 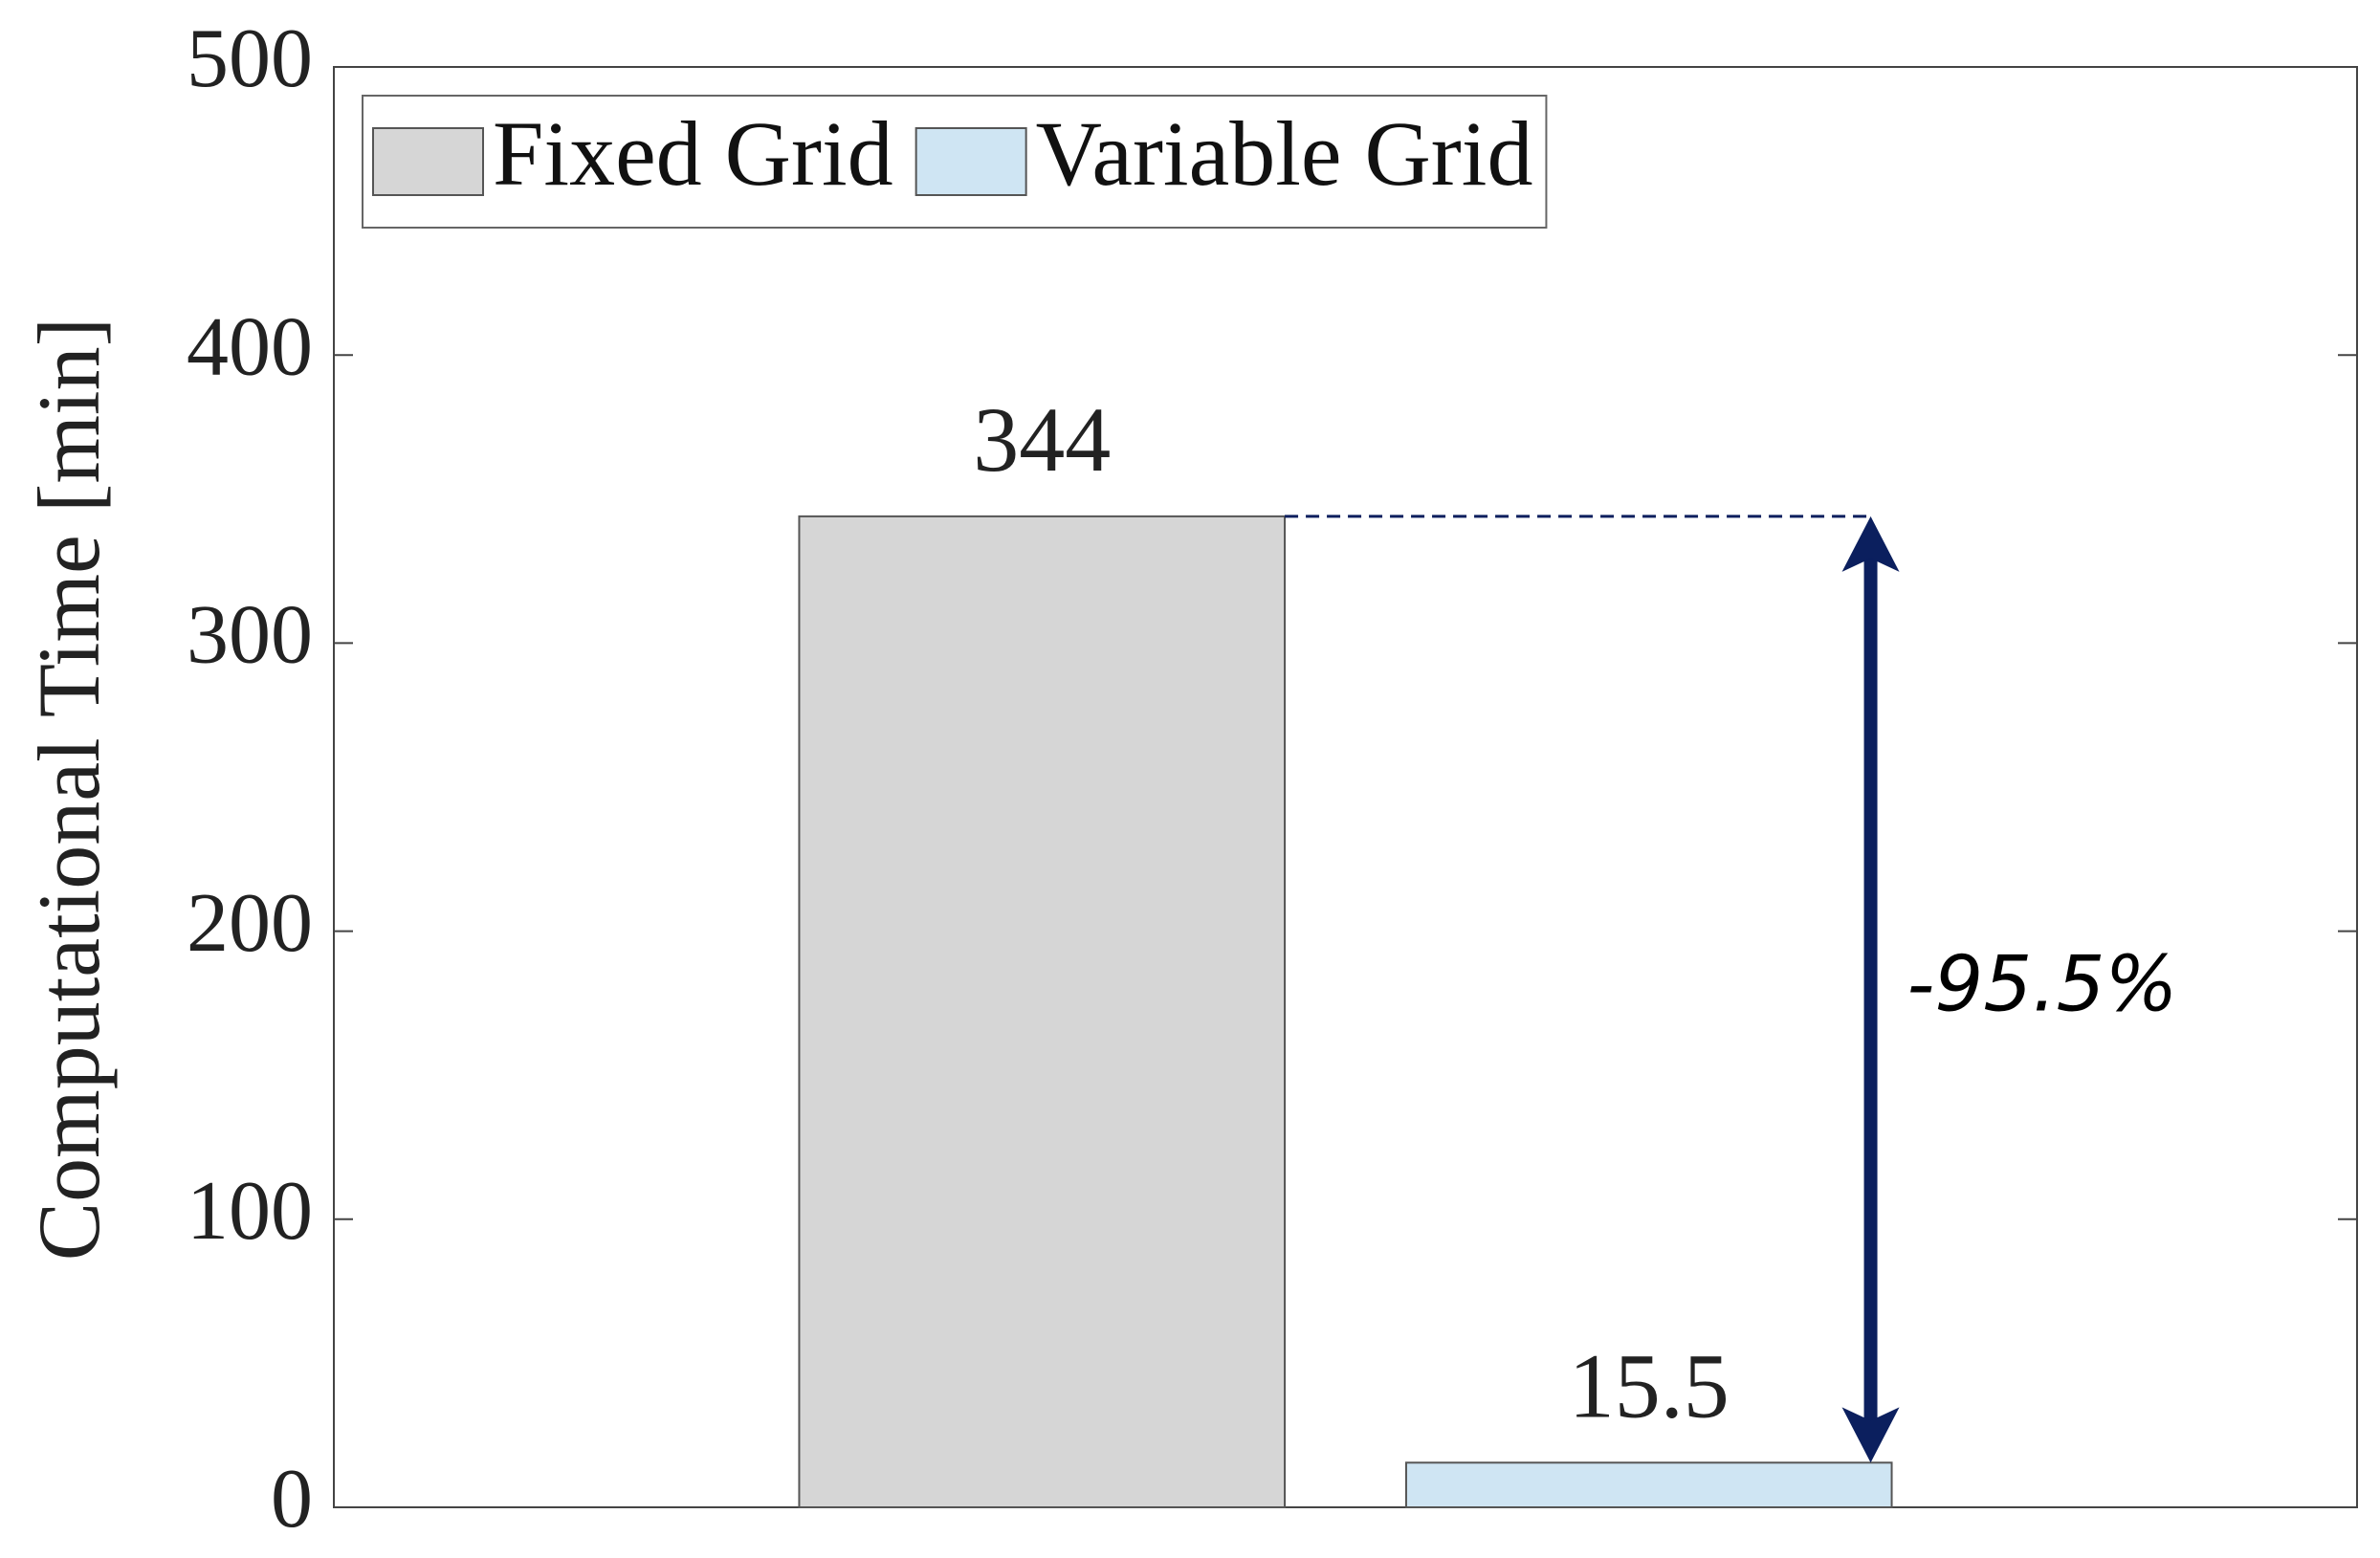 I want to click on legend-label: Variable Grid, so click(x=1284, y=153).